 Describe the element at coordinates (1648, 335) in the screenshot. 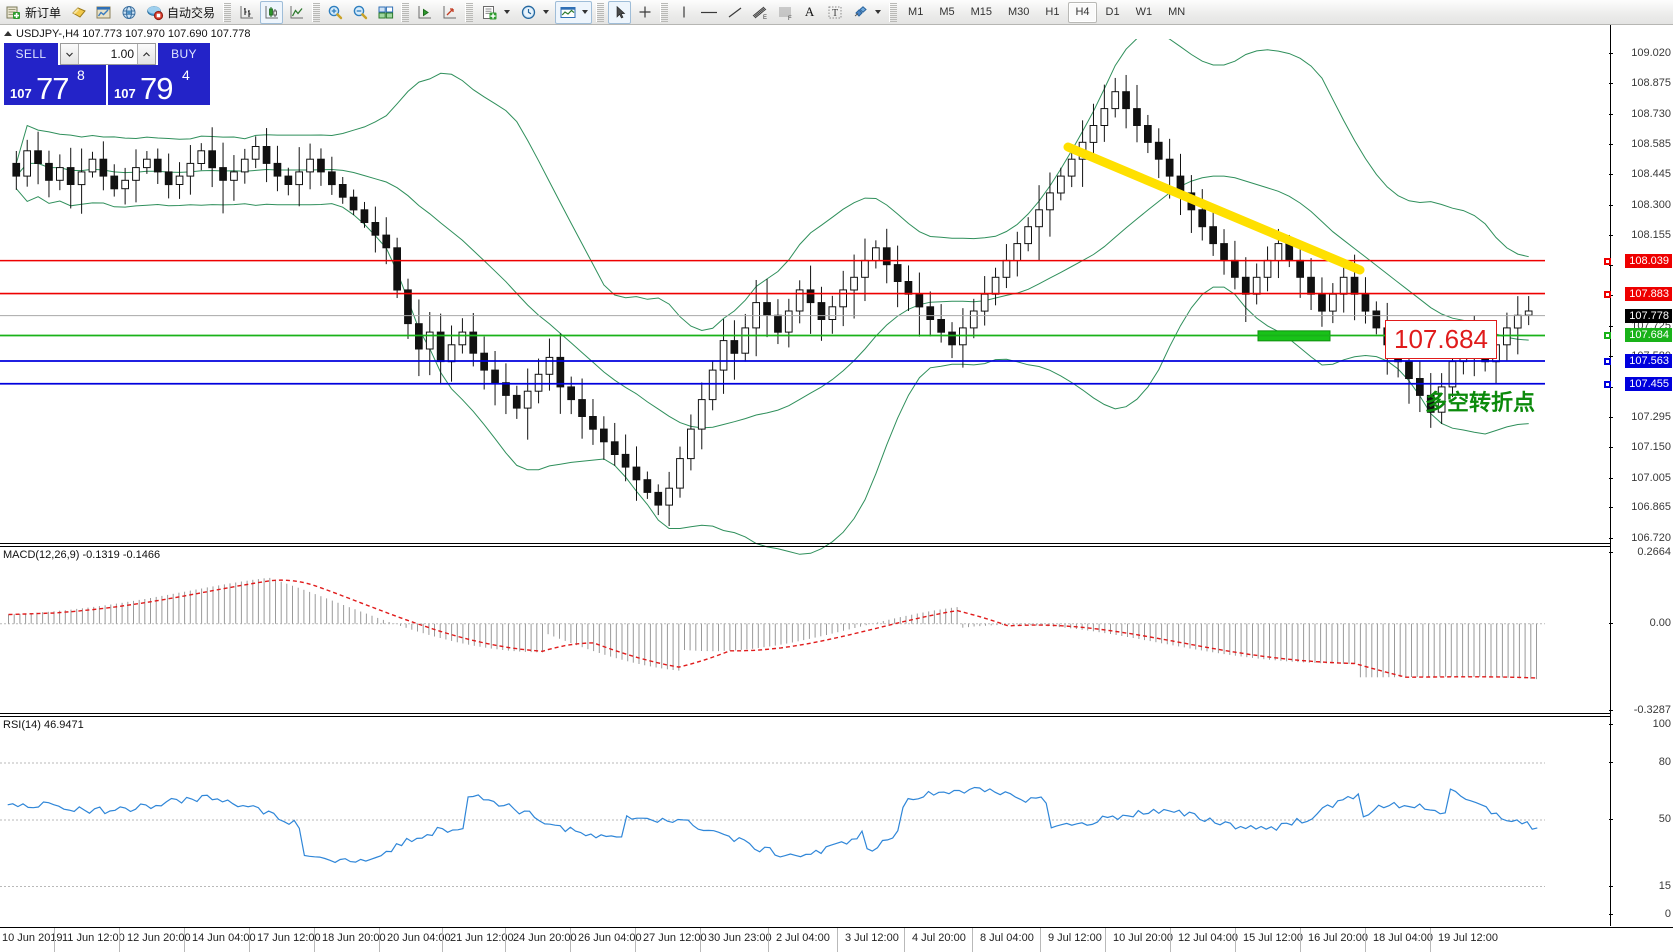

I see `price-level-107-684: 107.684` at that location.